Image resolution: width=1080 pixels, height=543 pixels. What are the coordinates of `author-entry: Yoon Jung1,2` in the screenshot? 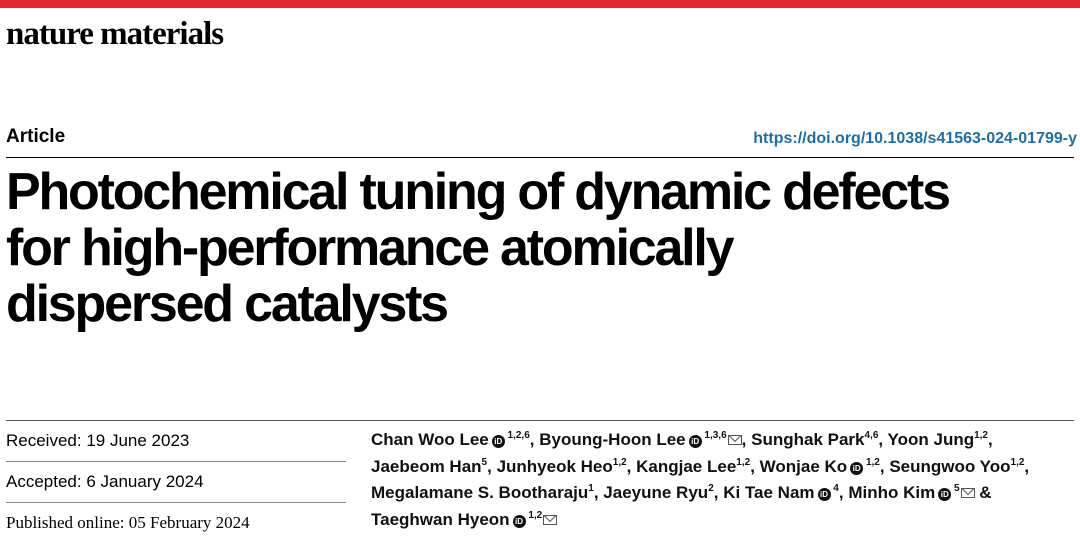 It's located at (938, 439).